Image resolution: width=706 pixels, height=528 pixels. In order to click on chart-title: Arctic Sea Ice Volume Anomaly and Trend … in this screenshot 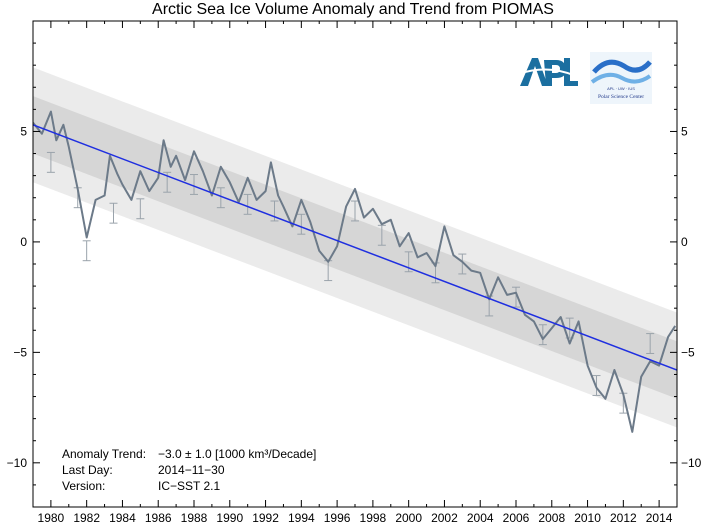, I will do `click(353, 9)`.